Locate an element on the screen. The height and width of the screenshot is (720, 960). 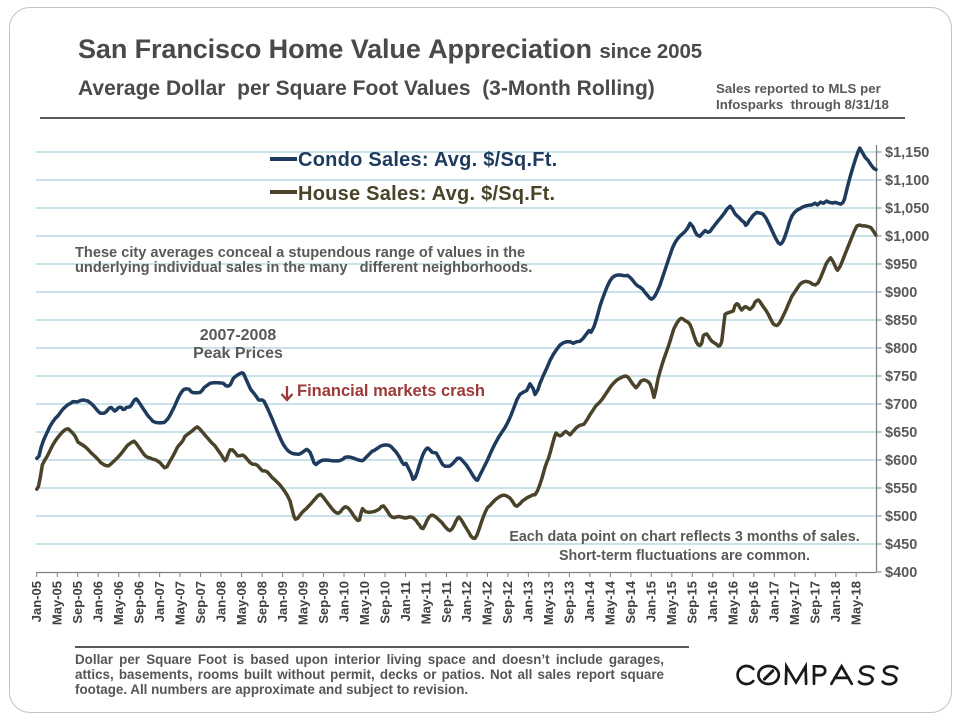
svg-text: $850 is located at coordinates (901, 321).